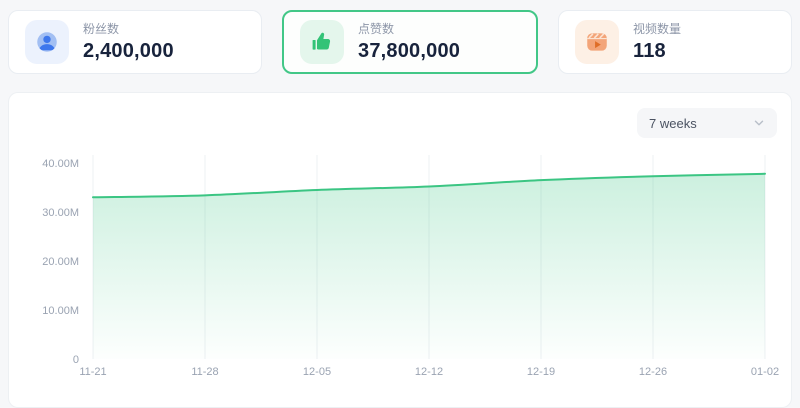 Image resolution: width=800 pixels, height=408 pixels. Describe the element at coordinates (101, 29) in the screenshot. I see `stat-label: 粉丝数` at that location.